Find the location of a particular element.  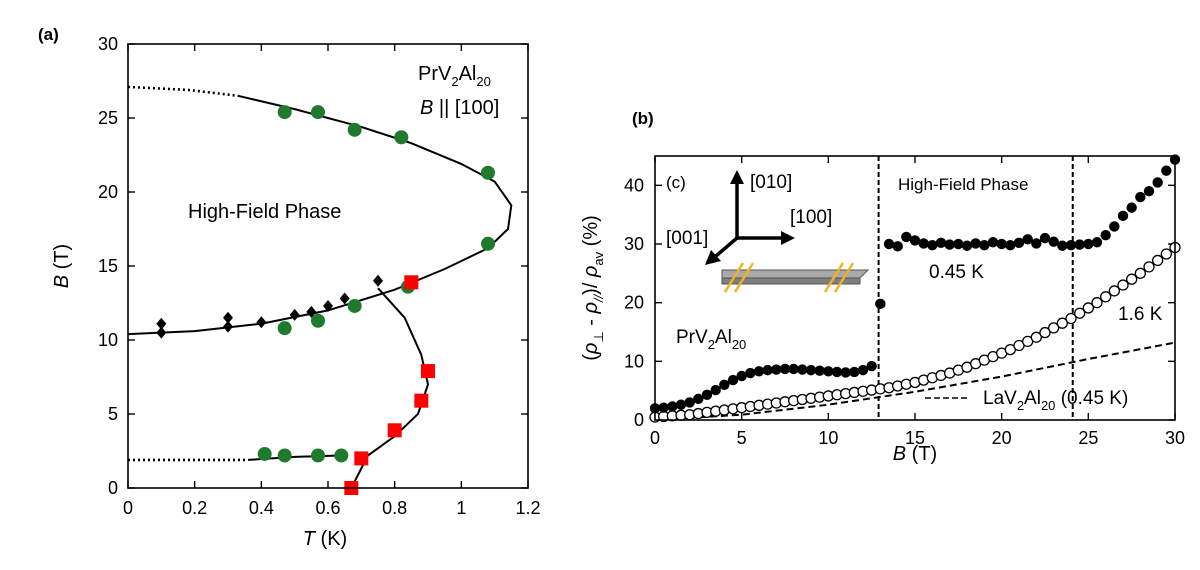

chart-a-field-direction: B || [100] is located at coordinates (459, 108).